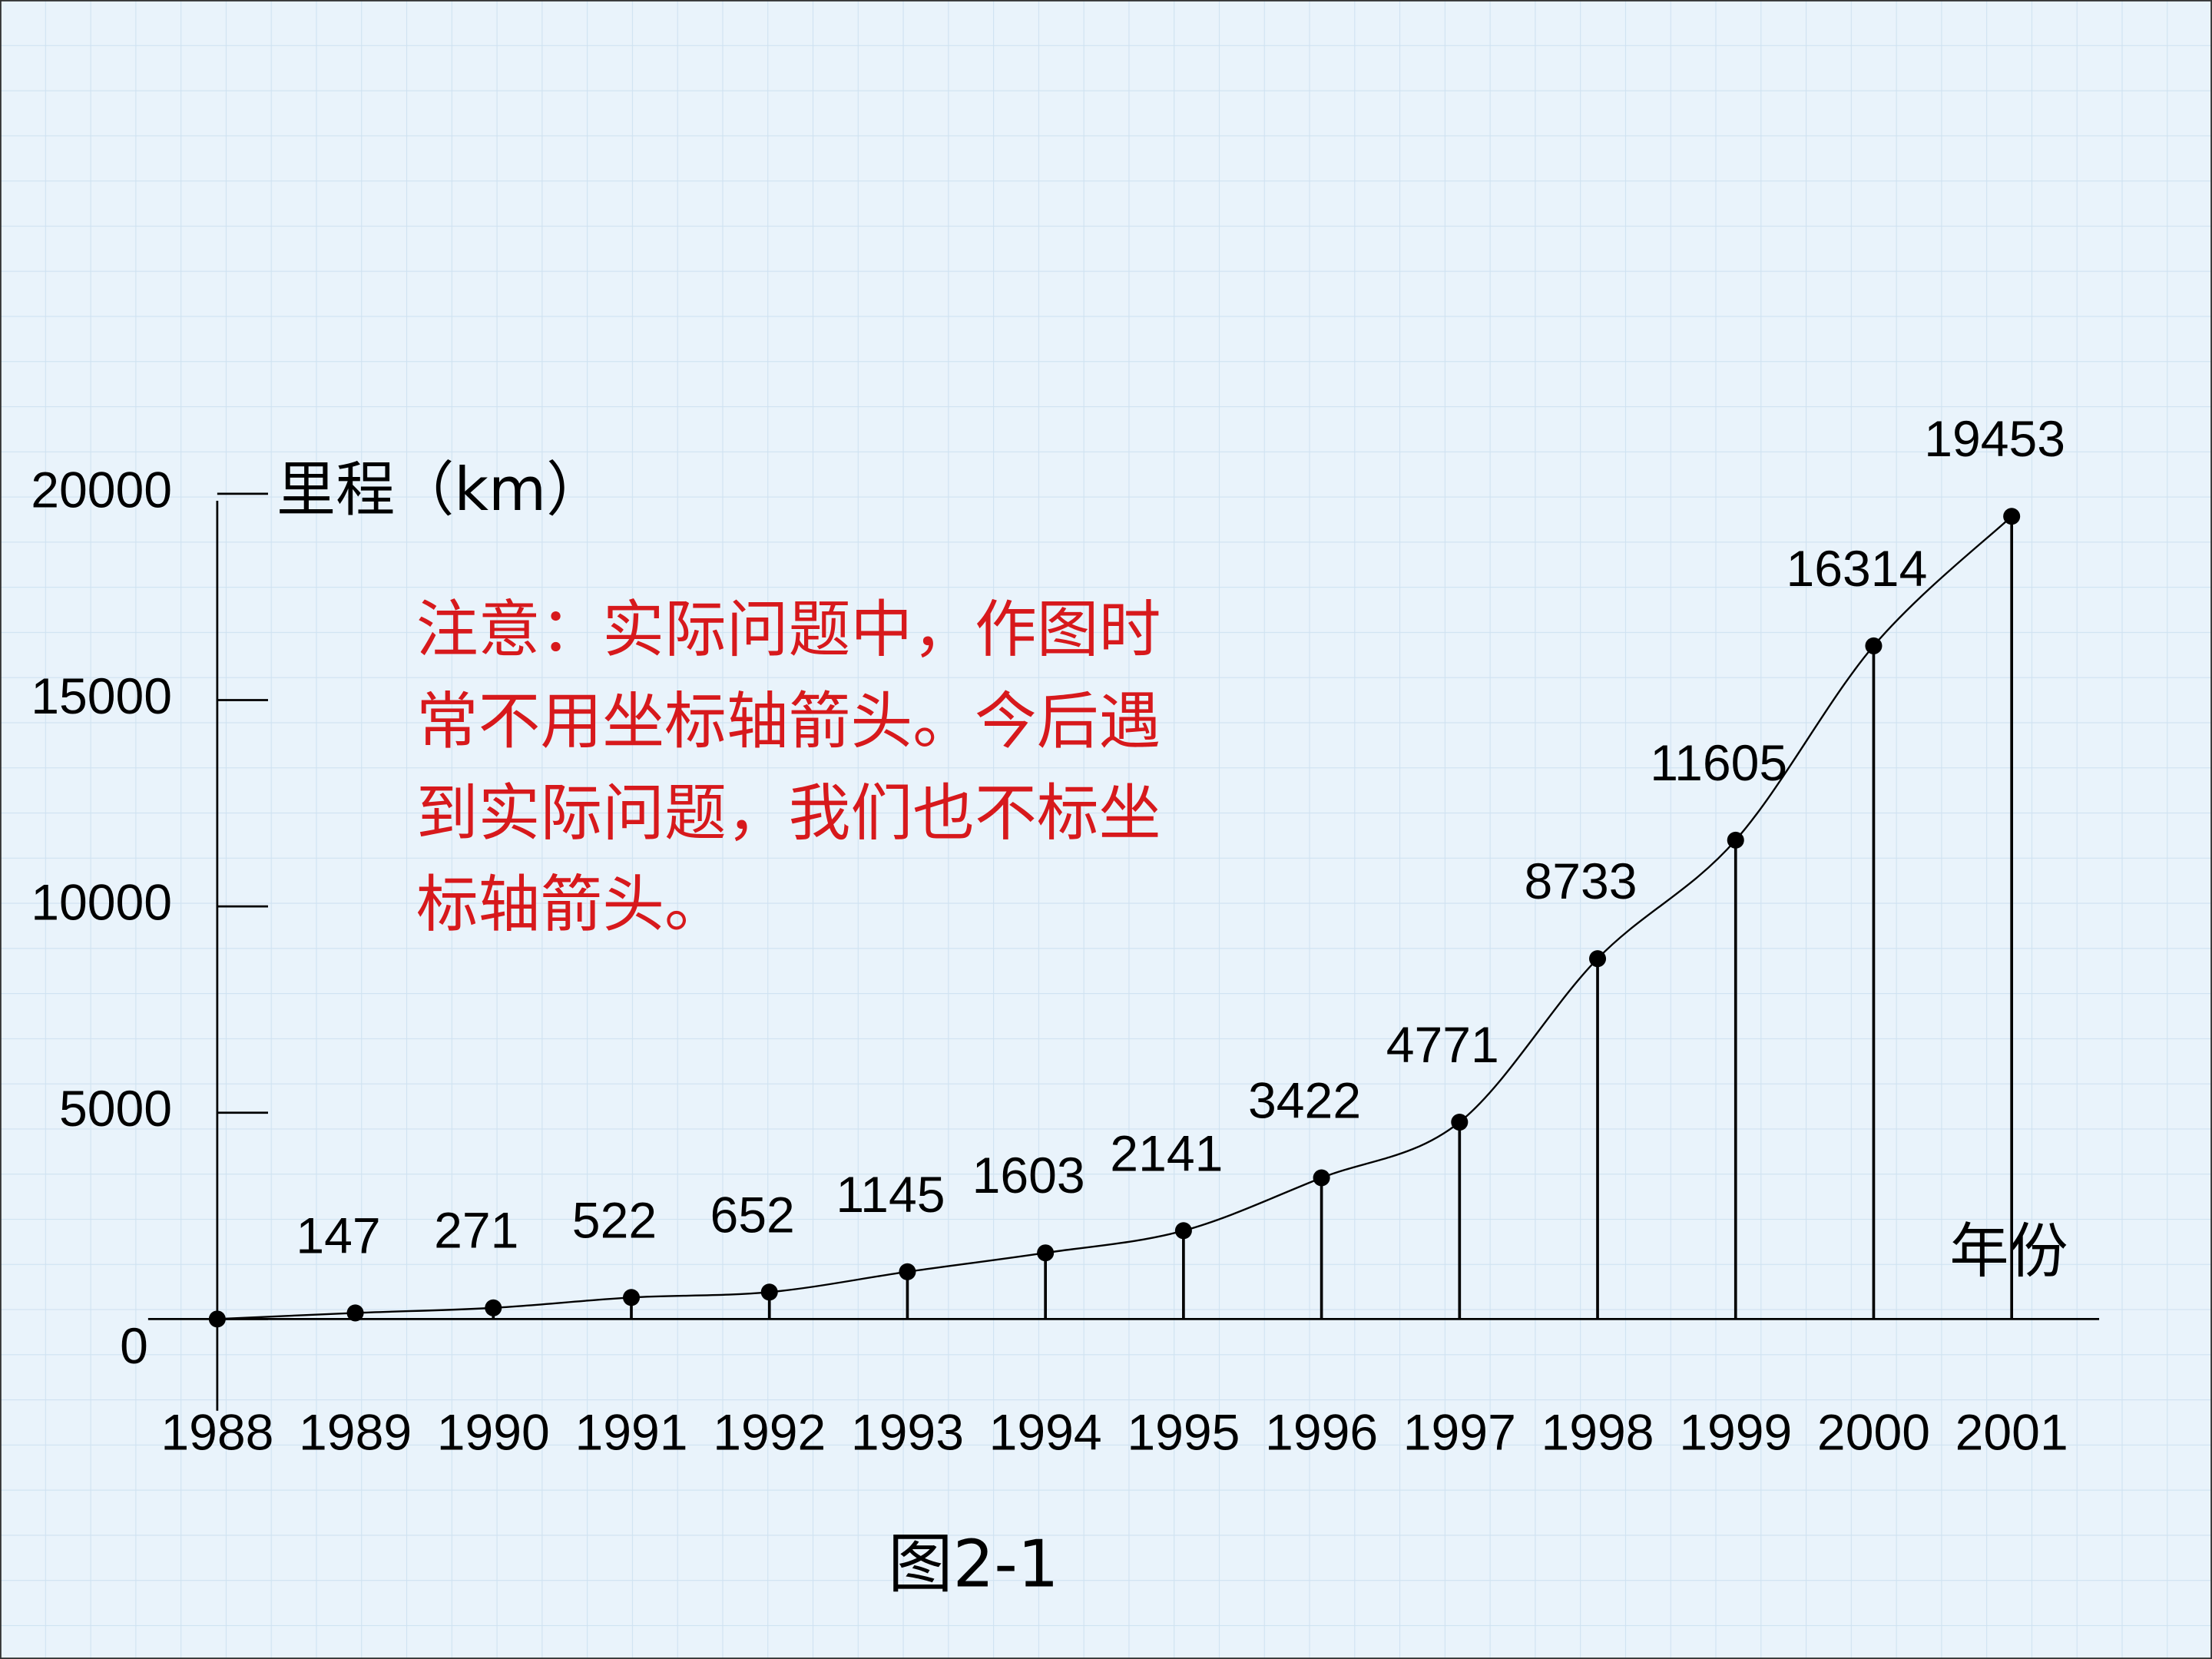 Image resolution: width=2212 pixels, height=1659 pixels. Describe the element at coordinates (1045, 1433) in the screenshot. I see `x-tick-label: 1994` at that location.